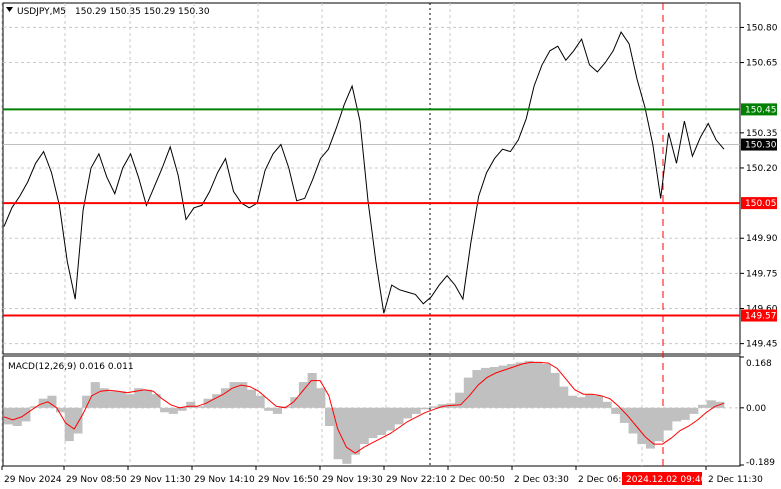  What do you see at coordinates (477, 480) in the screenshot?
I see `time-label: 2 Dec 00:50` at bounding box center [477, 480].